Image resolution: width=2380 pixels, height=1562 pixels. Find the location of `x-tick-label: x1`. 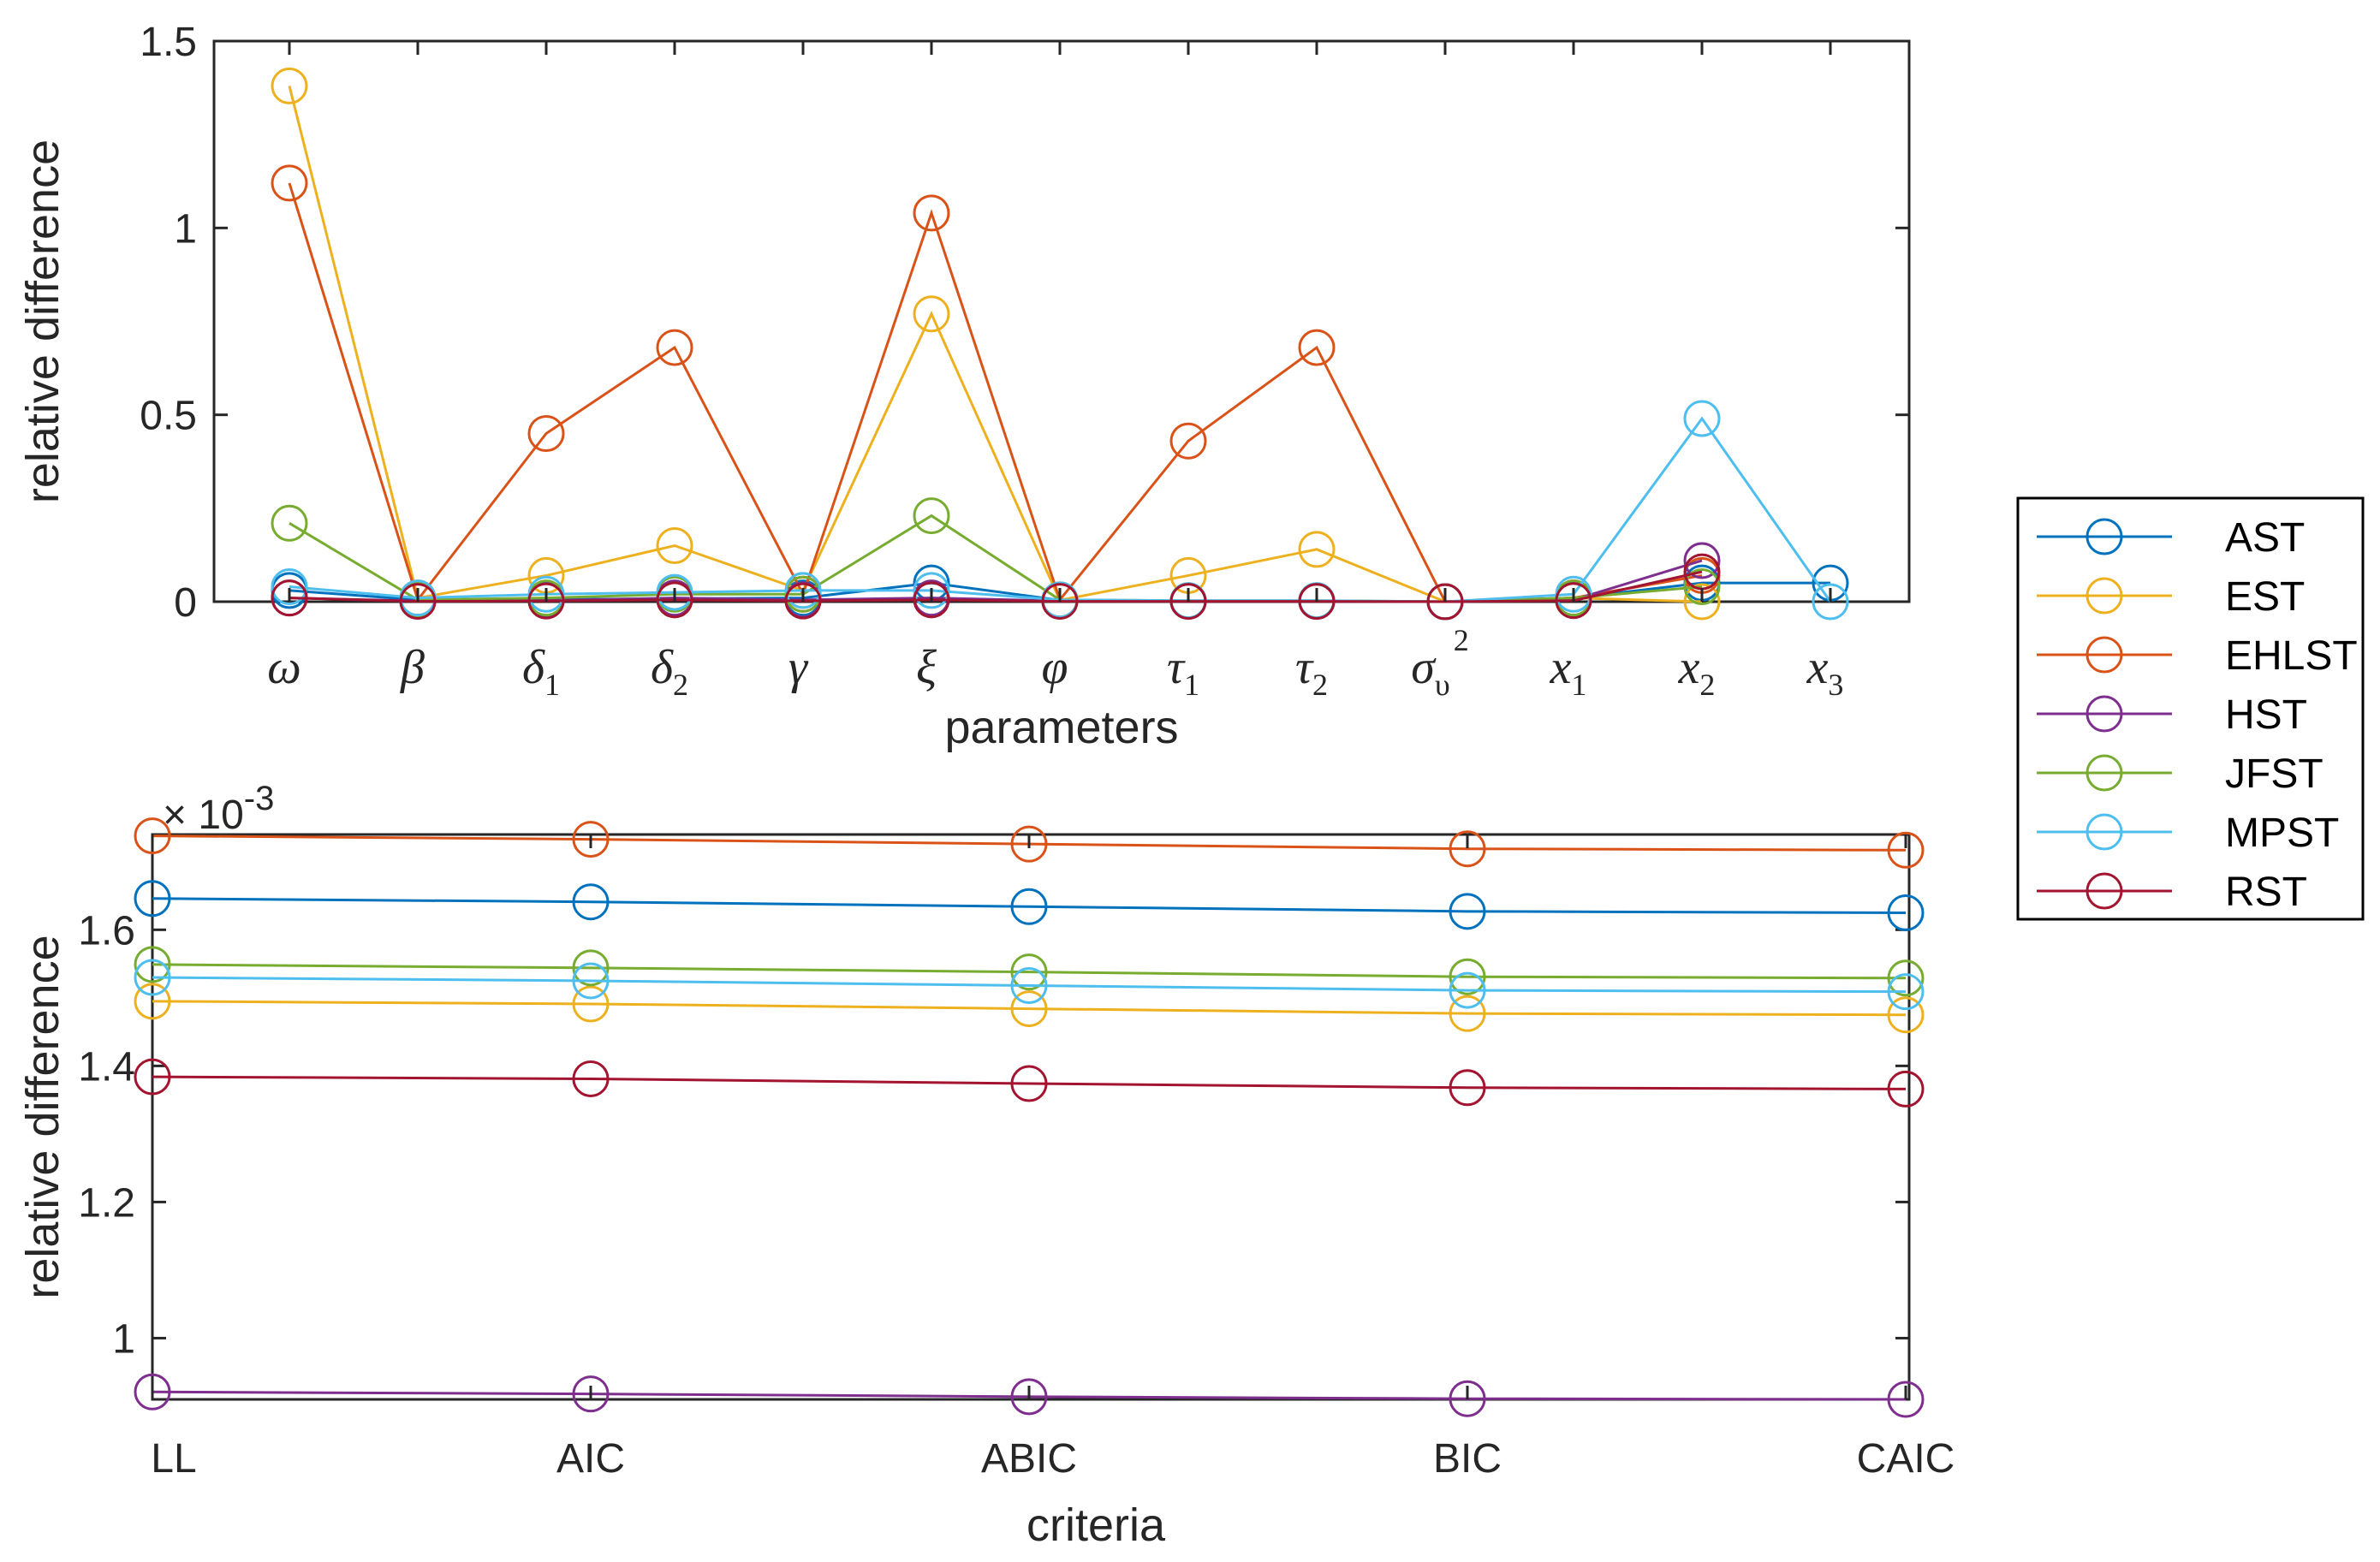

x-tick-label: x1 is located at coordinates (1569, 671).